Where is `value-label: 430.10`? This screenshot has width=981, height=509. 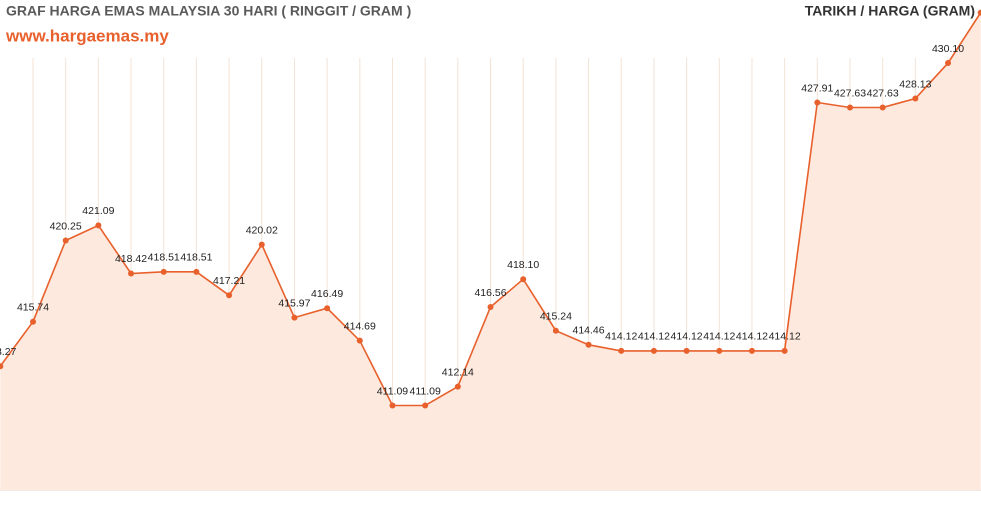
value-label: 430.10 is located at coordinates (948, 49).